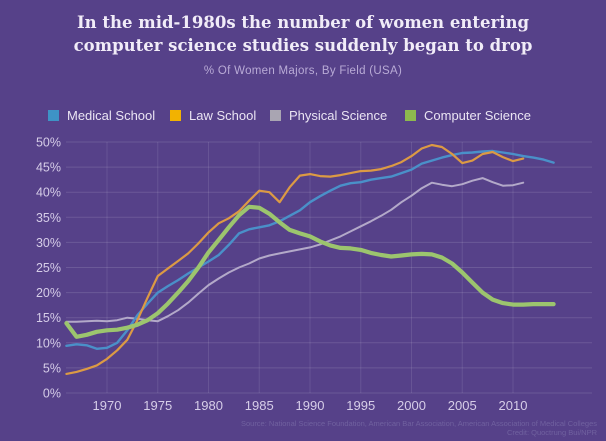 The width and height of the screenshot is (606, 441). What do you see at coordinates (48, 318) in the screenshot?
I see `y-tick-label: 15%` at bounding box center [48, 318].